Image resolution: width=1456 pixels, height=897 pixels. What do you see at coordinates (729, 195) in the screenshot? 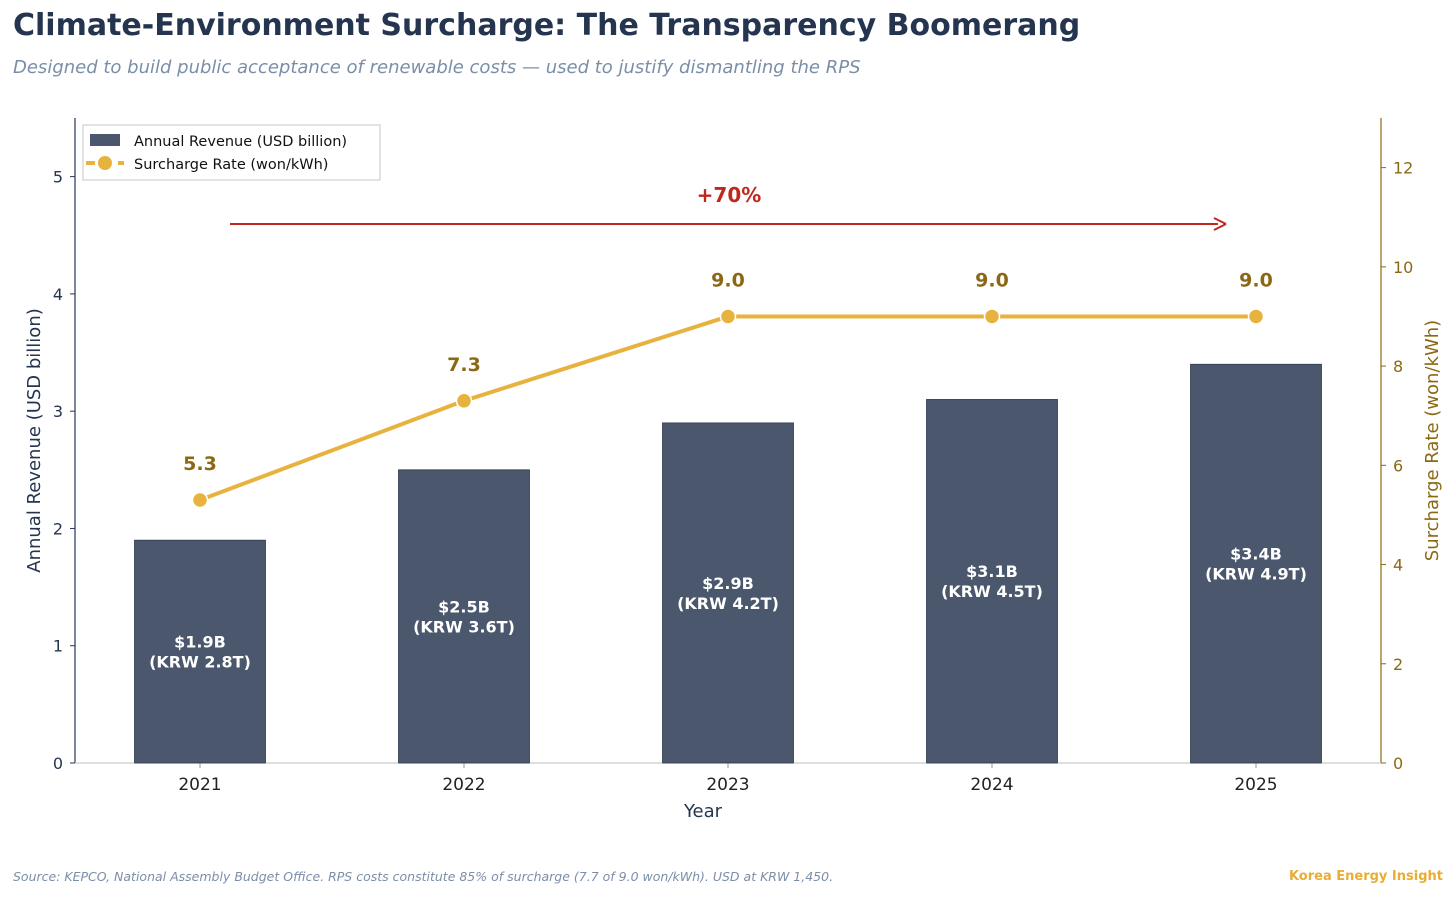
I see `growth-annotation: +70%` at bounding box center [729, 195].